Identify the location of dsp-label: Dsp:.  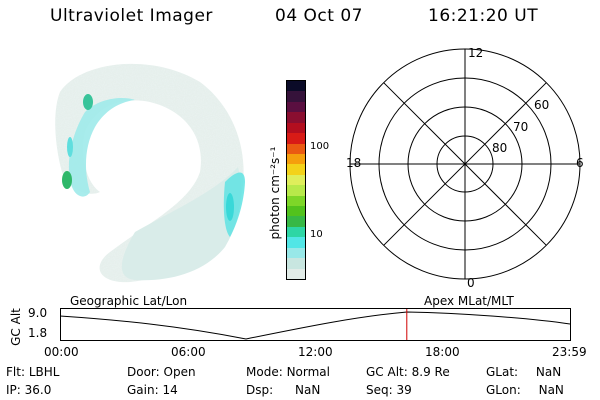
(260, 390).